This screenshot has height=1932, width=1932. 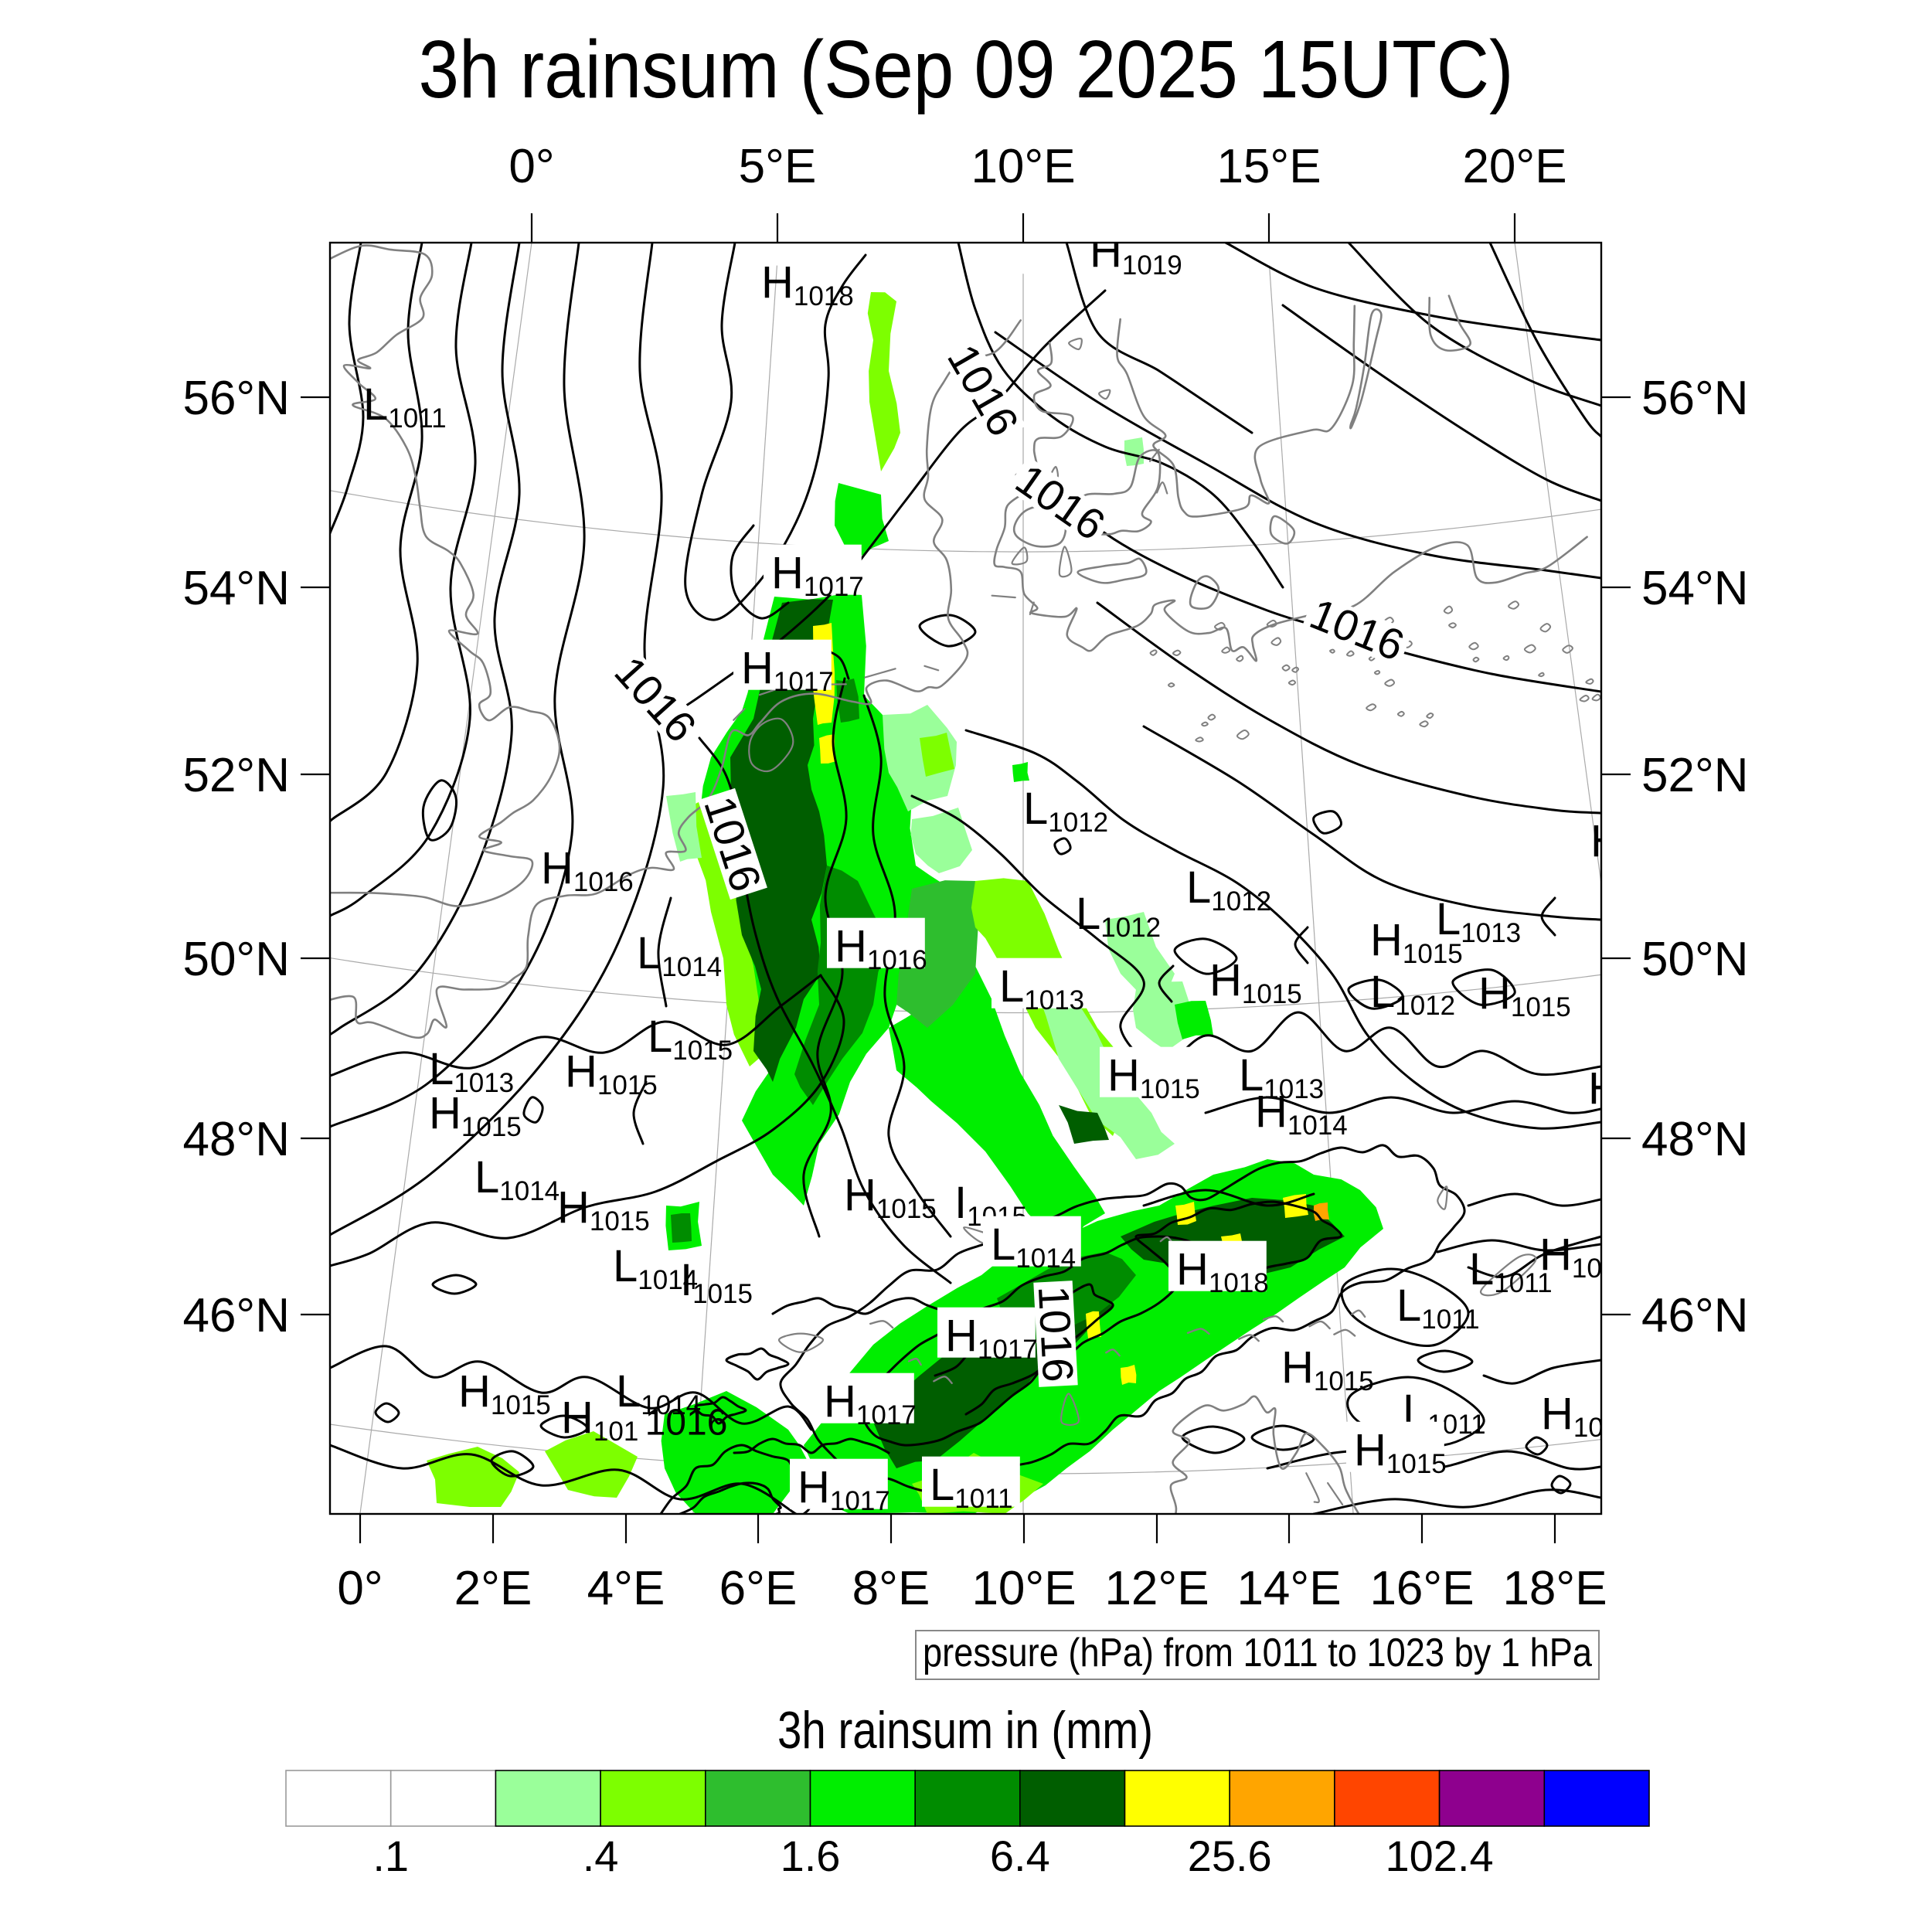 What do you see at coordinates (493, 1588) in the screenshot?
I see `svg-text: 2°E` at bounding box center [493, 1588].